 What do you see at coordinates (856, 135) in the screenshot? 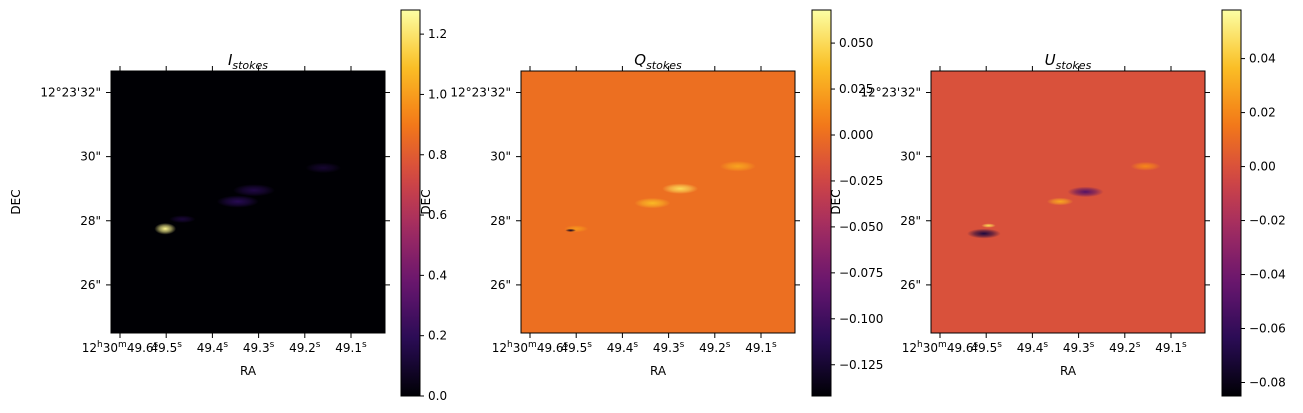
I see `colorbar-tick-label: 0.000` at bounding box center [856, 135].